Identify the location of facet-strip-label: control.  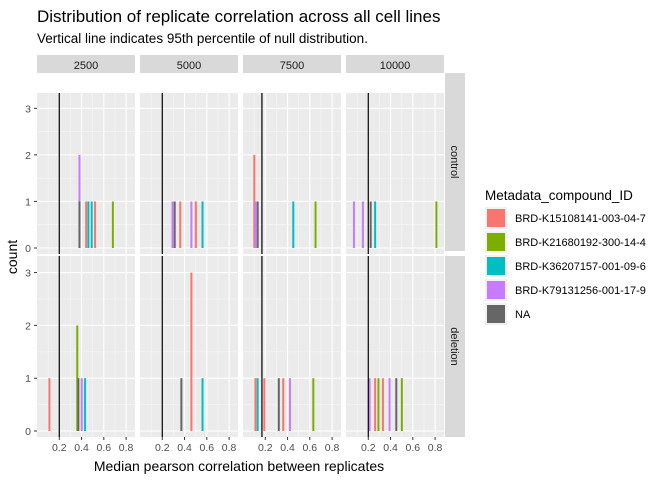
(454, 161).